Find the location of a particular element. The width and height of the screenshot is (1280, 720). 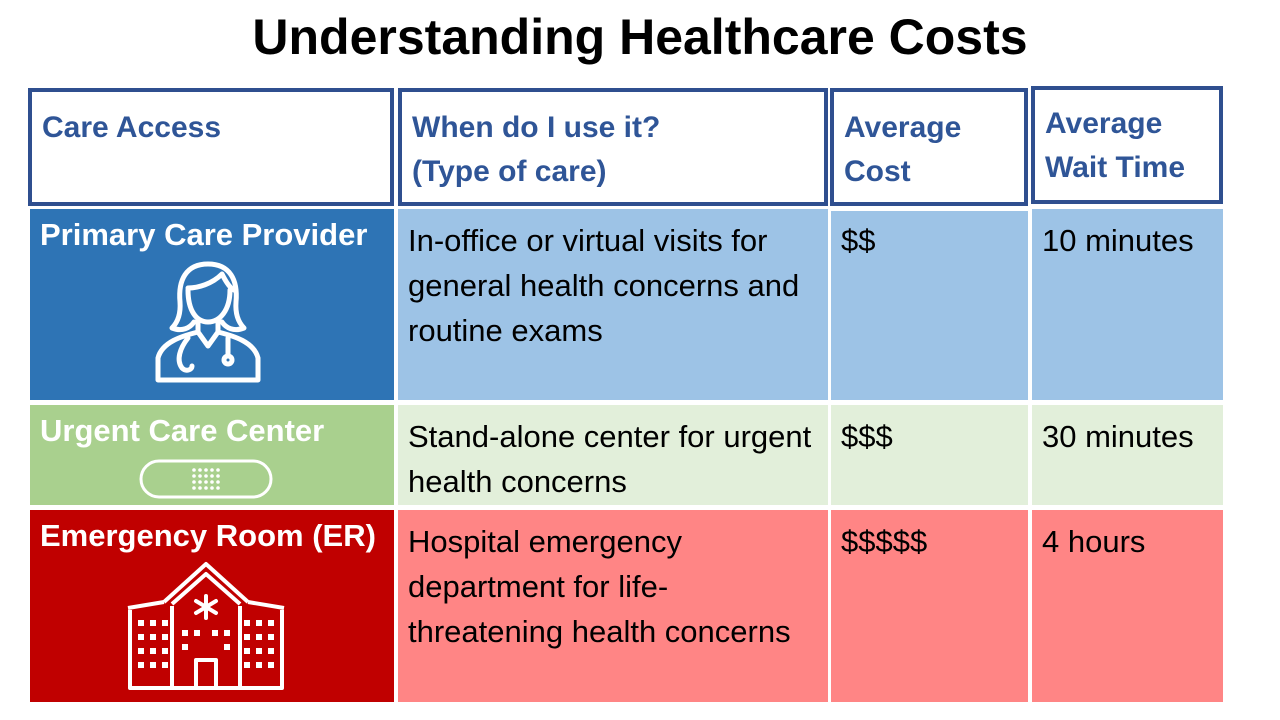

bandage-icon is located at coordinates (206, 479).